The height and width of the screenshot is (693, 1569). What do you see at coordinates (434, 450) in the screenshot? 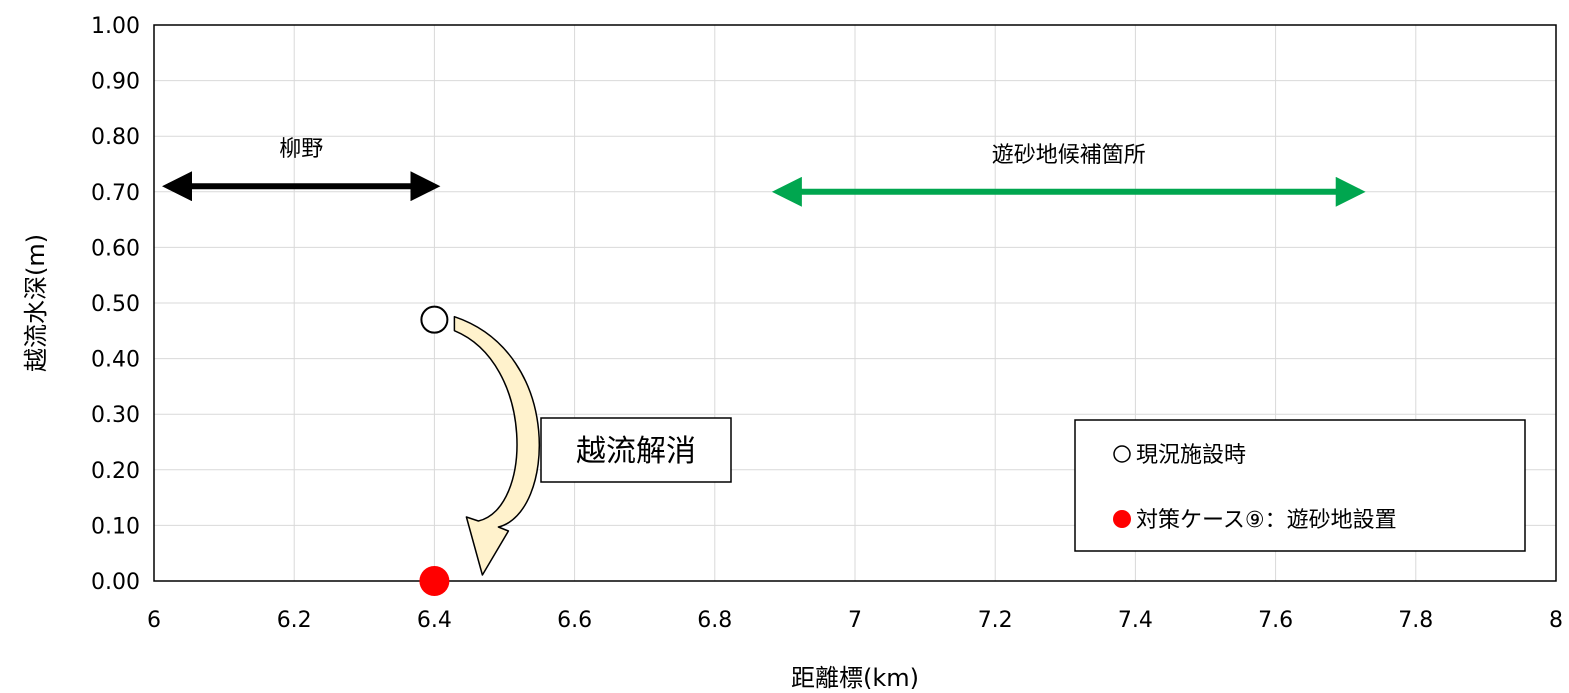
I see `data-points` at bounding box center [434, 450].